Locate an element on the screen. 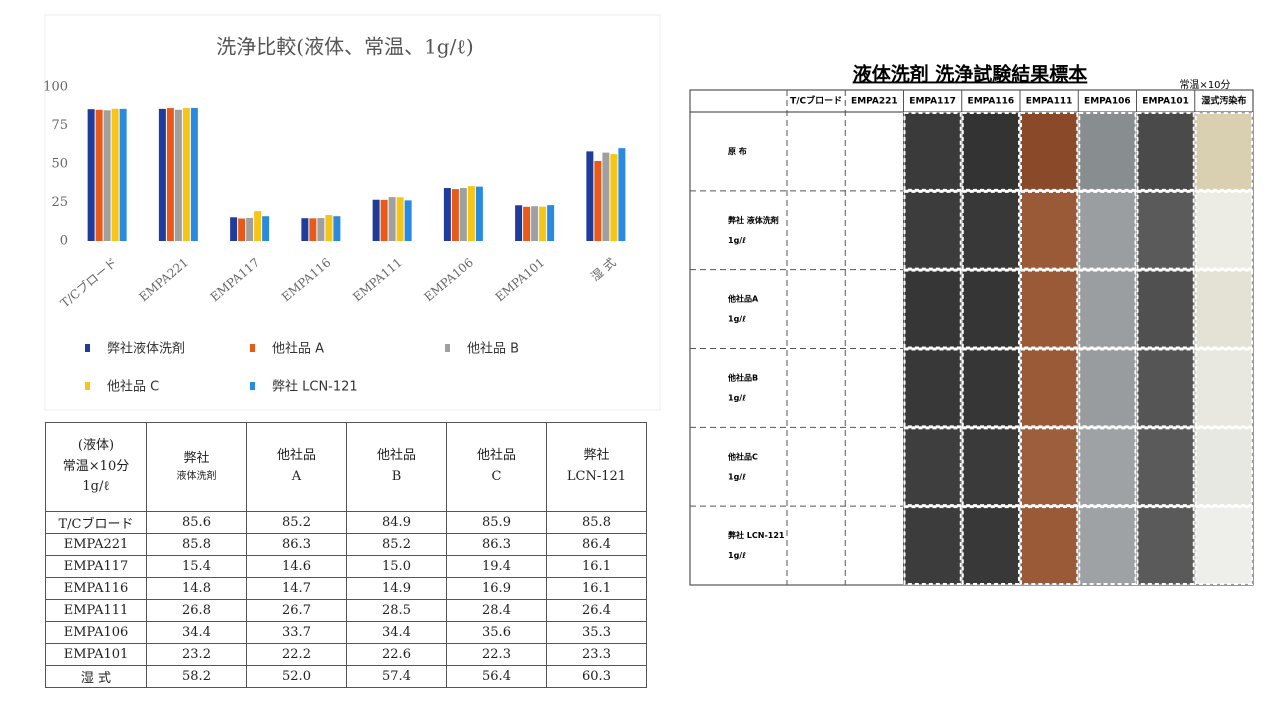  legend-label: 他社品 C is located at coordinates (133, 387).